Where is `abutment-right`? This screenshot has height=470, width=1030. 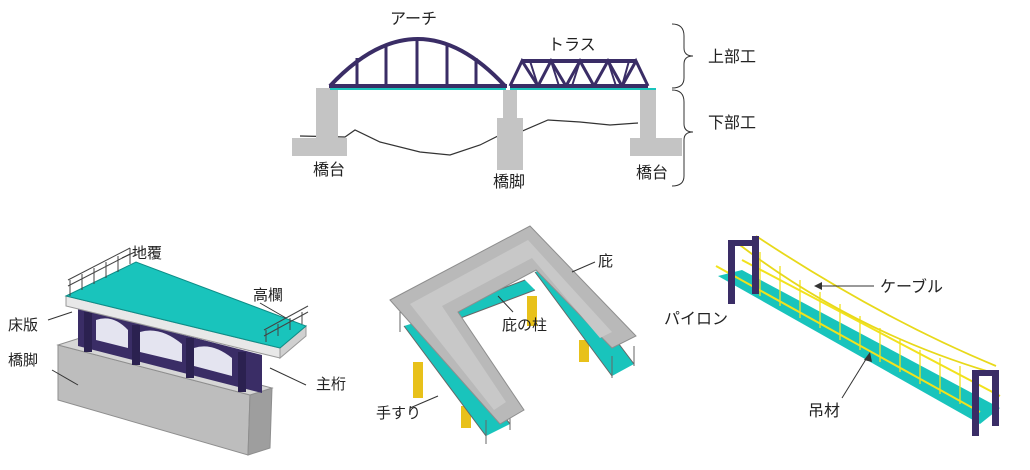
abutment-right is located at coordinates (656, 122).